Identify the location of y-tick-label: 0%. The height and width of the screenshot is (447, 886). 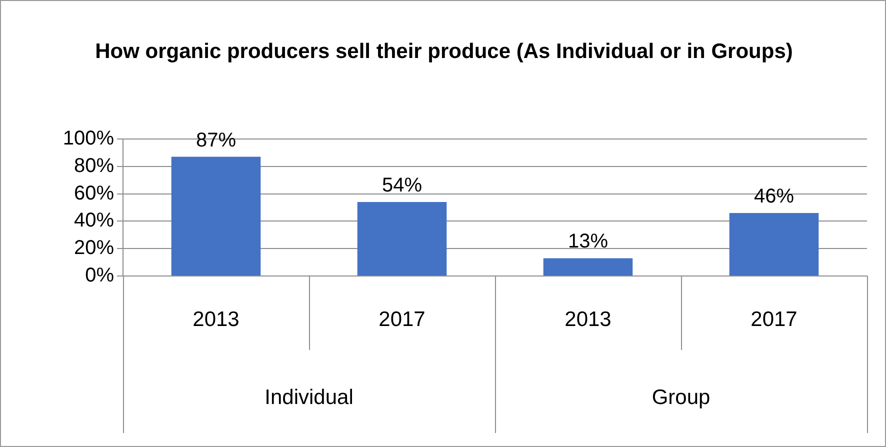
(99, 275).